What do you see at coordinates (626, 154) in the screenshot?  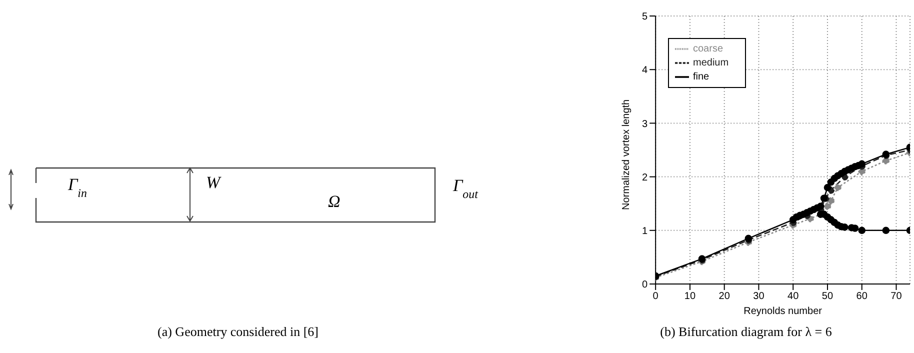 I see `y-axis-title: Normalized vortex length` at bounding box center [626, 154].